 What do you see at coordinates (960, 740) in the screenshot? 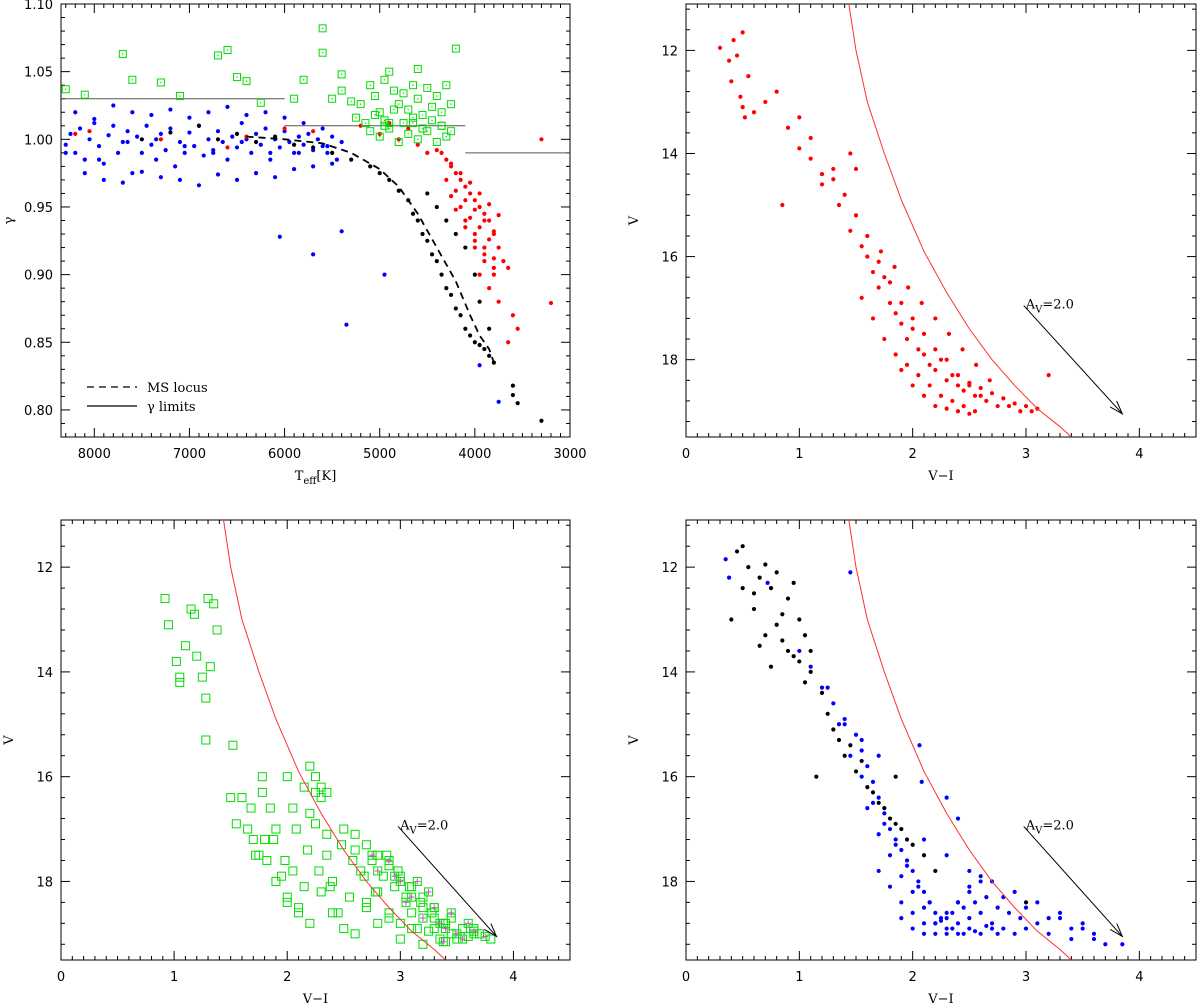
I see `isochrone-curve` at bounding box center [960, 740].